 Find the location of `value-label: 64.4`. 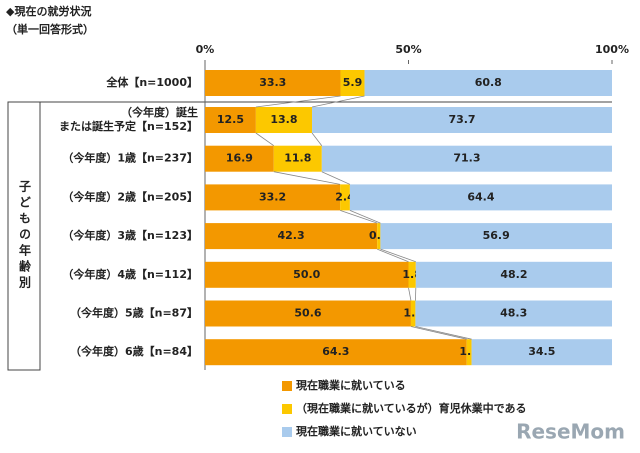

value-label: 64.4 is located at coordinates (480, 196).